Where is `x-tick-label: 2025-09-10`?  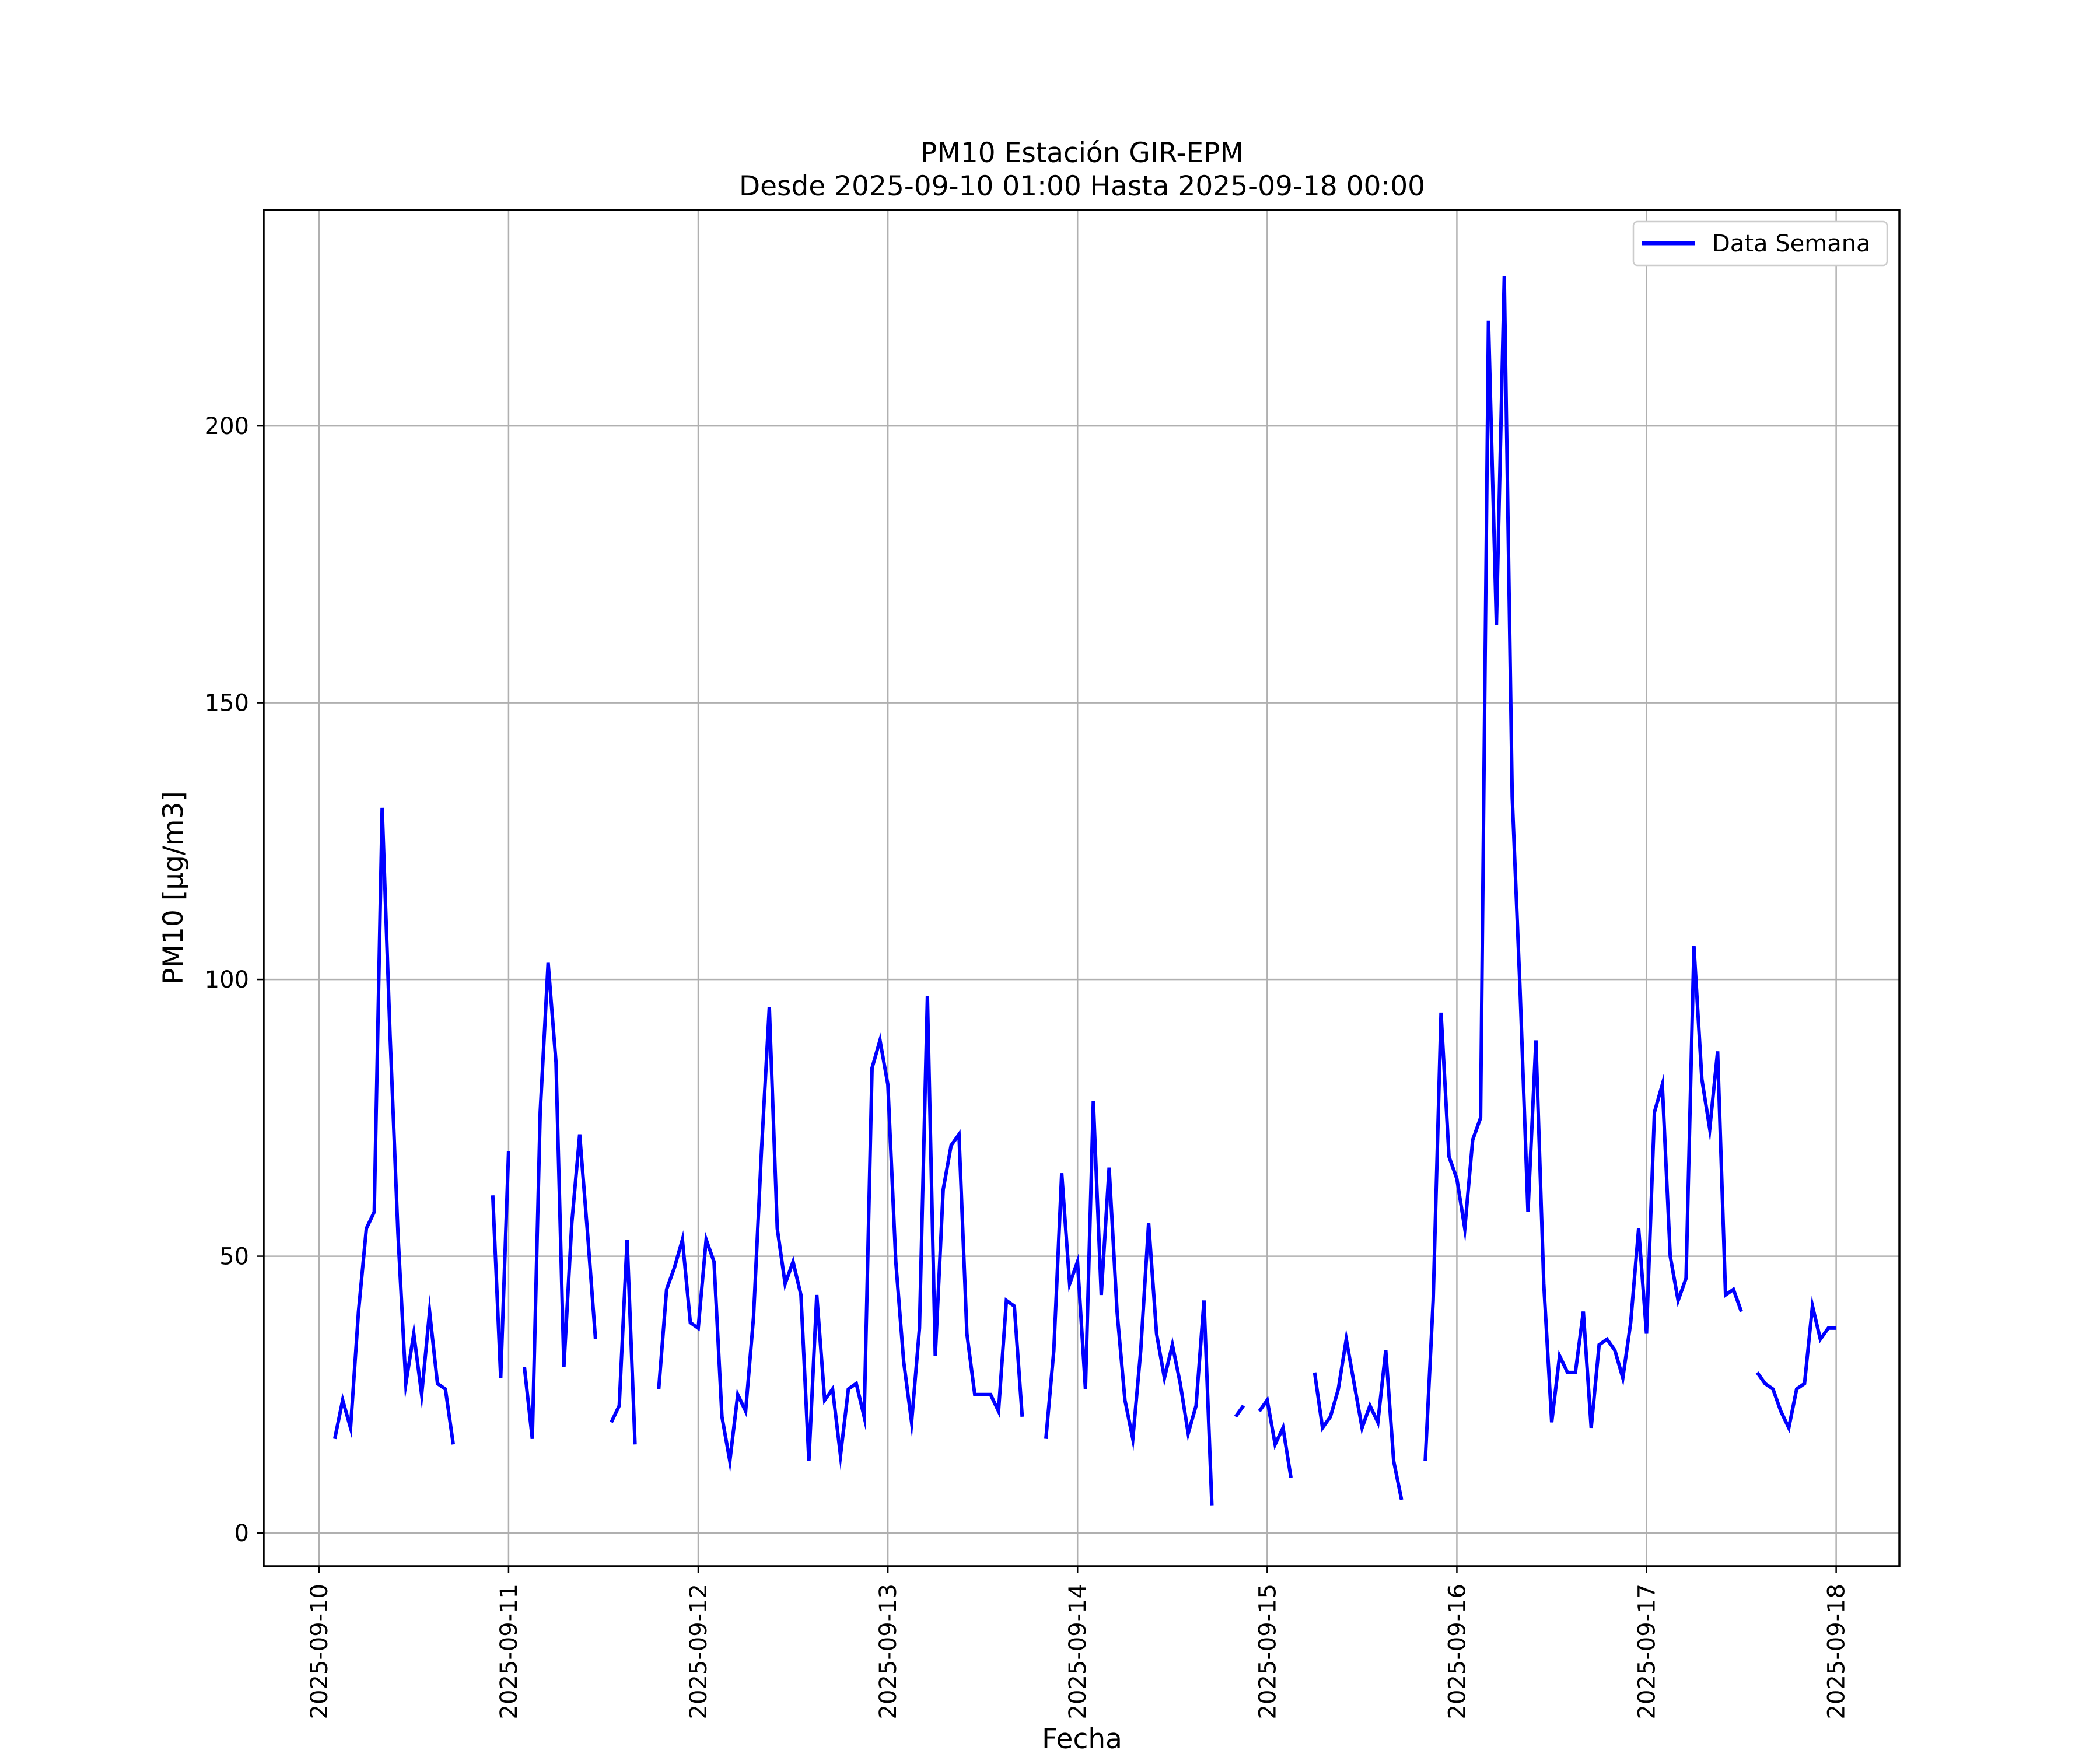
x-tick-label: 2025-09-10 is located at coordinates (319, 1651).